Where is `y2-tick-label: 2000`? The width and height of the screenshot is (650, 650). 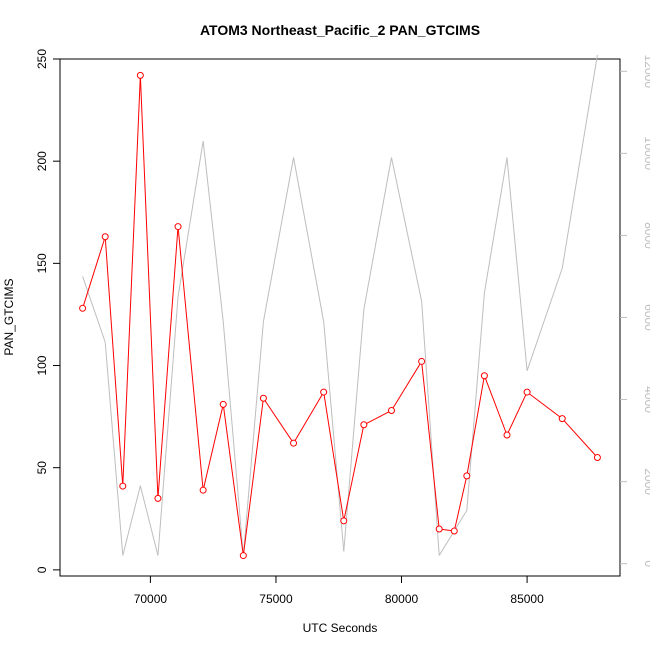
y2-tick-label: 2000 is located at coordinates (646, 481).